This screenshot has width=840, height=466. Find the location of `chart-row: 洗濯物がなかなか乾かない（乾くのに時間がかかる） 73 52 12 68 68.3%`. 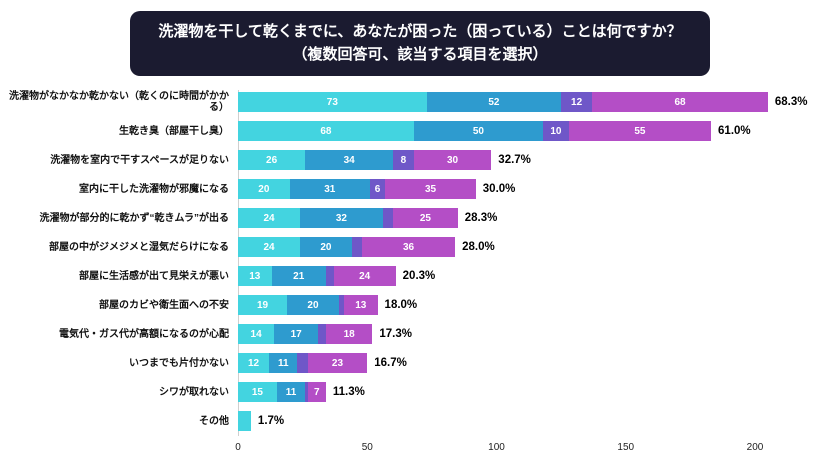

chart-row: 洗濯物がなかなか乾かない（乾くのに時間がかかる） 73 52 12 68 68.3% is located at coordinates (423, 102).